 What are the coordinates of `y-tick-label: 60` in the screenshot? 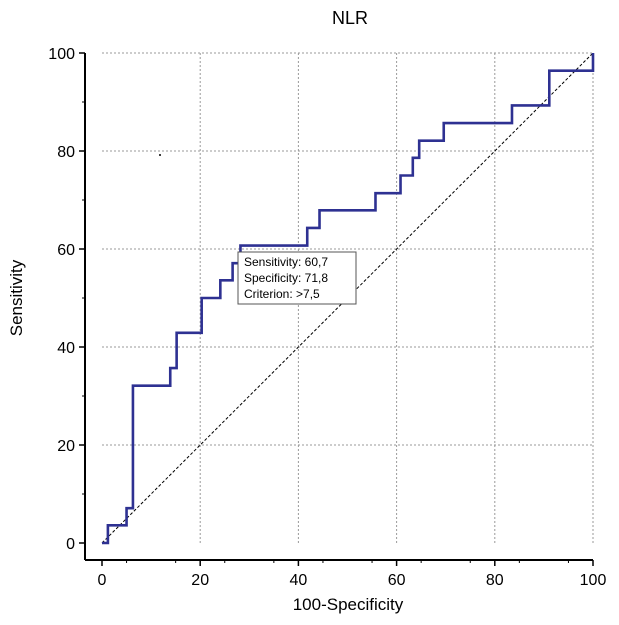 It's located at (66, 250).